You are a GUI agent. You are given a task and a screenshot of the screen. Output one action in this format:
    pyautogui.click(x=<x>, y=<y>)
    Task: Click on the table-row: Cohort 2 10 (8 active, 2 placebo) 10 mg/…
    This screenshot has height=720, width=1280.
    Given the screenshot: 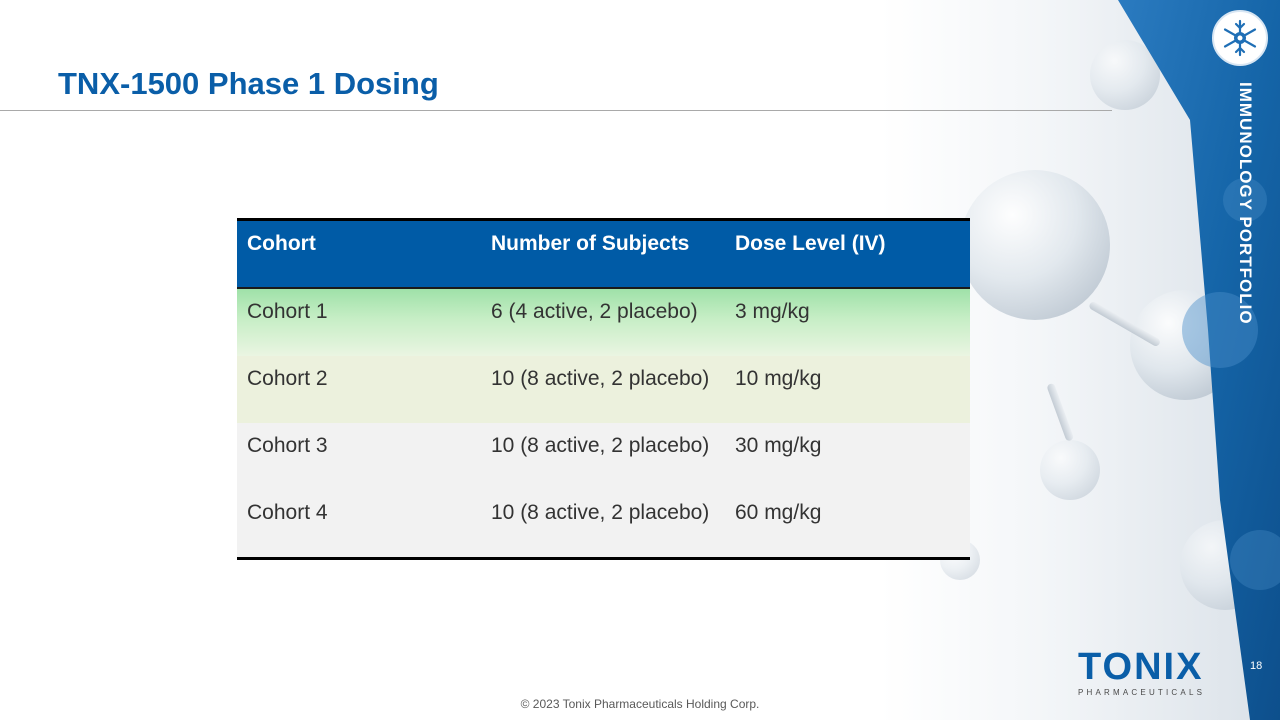 What is the action you would take?
    pyautogui.click(x=603, y=389)
    